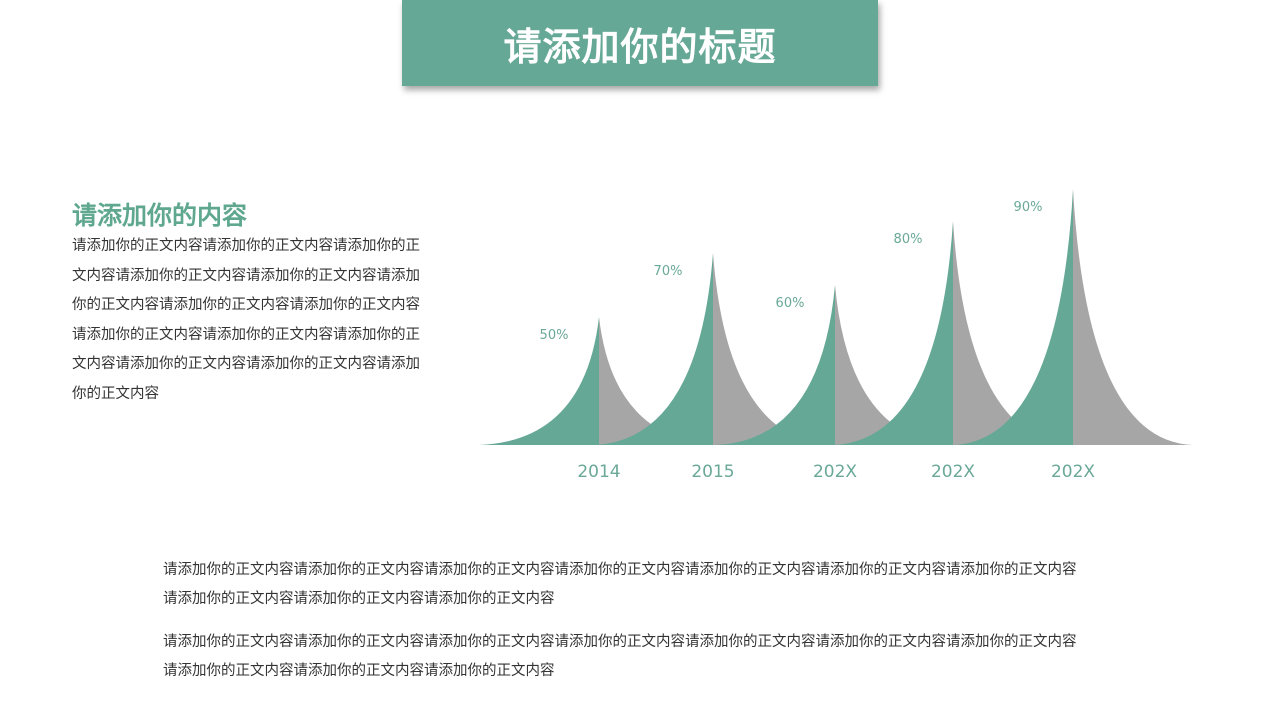 Image resolution: width=1280 pixels, height=720 pixels. I want to click on data-label: 60%, so click(790, 303).